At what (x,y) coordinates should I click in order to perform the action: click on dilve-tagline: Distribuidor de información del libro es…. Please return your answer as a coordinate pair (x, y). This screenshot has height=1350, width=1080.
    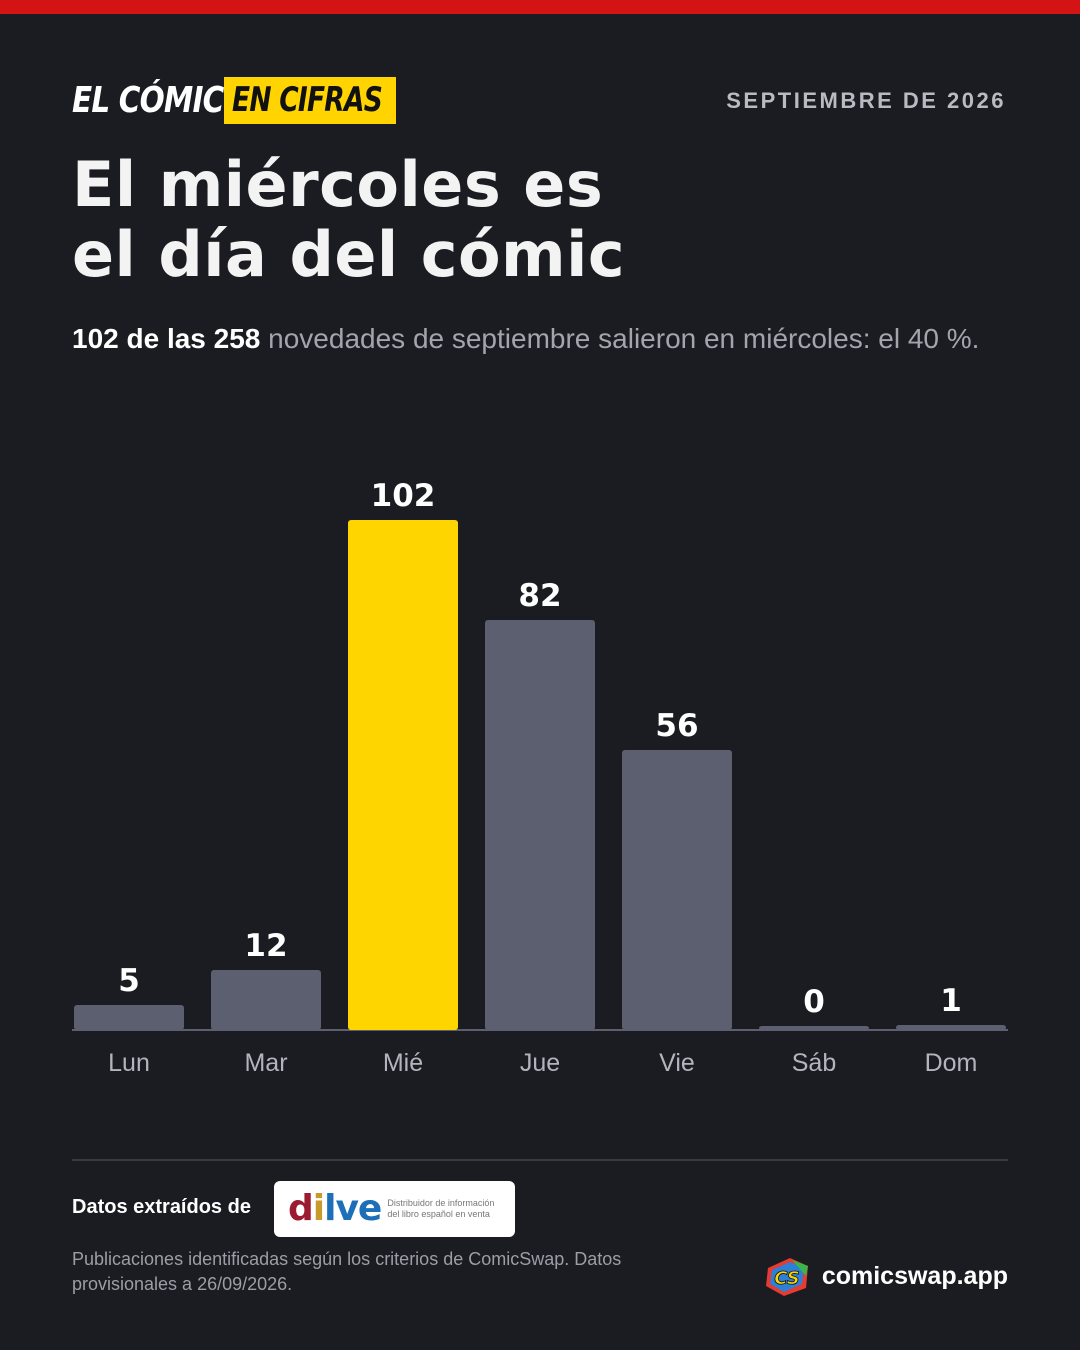
    Looking at the image, I should click on (440, 1209).